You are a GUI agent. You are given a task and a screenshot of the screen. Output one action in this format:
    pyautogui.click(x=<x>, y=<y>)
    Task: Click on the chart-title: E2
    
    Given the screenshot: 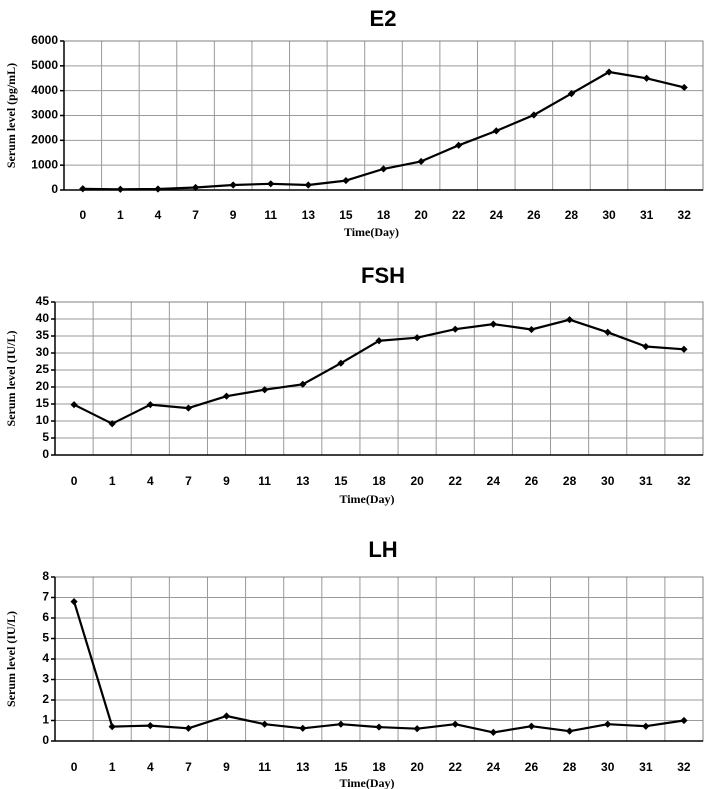 What is the action you would take?
    pyautogui.click(x=383, y=18)
    